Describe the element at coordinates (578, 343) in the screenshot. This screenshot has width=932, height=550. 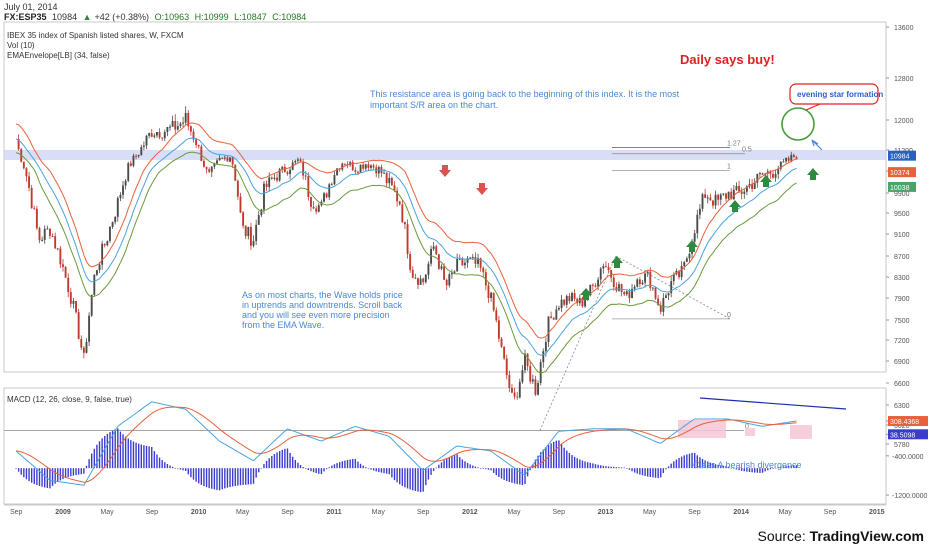
I see `fib-trend-line` at that location.